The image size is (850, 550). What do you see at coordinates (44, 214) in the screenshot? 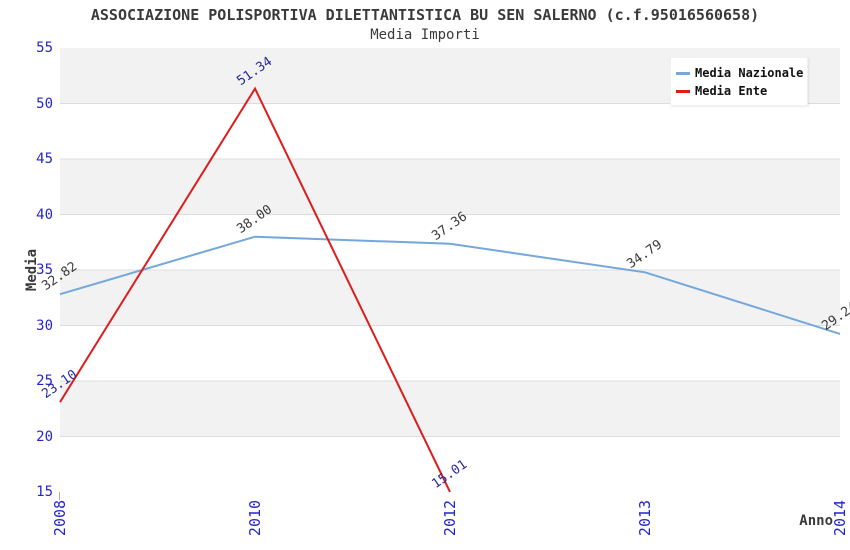
I see `y-tick-label: 40` at bounding box center [44, 214].